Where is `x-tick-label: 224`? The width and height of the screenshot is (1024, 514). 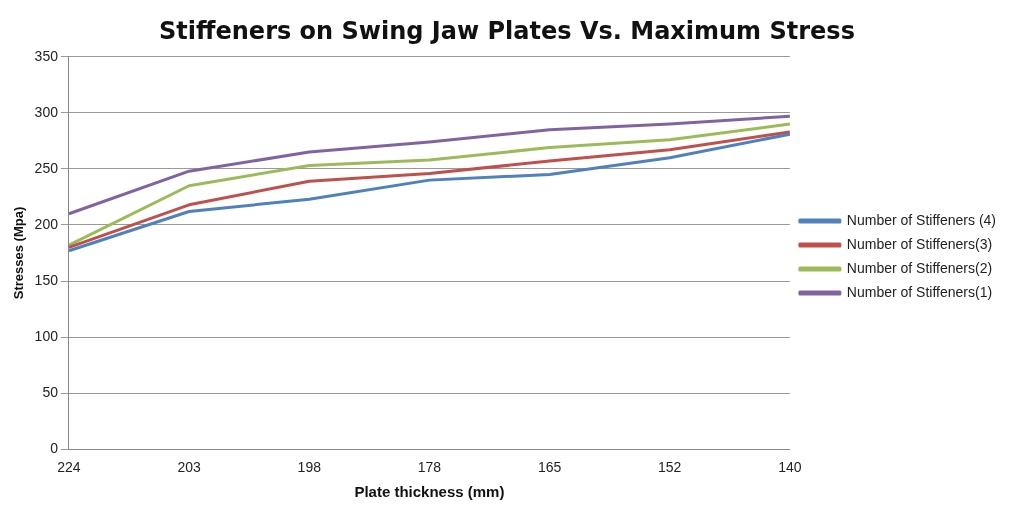
x-tick-label: 224 is located at coordinates (69, 467).